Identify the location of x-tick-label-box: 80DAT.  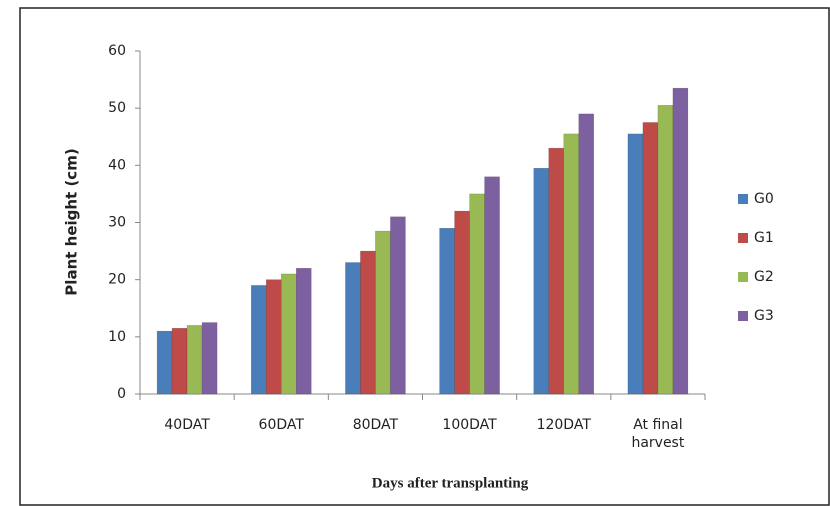
(375, 425).